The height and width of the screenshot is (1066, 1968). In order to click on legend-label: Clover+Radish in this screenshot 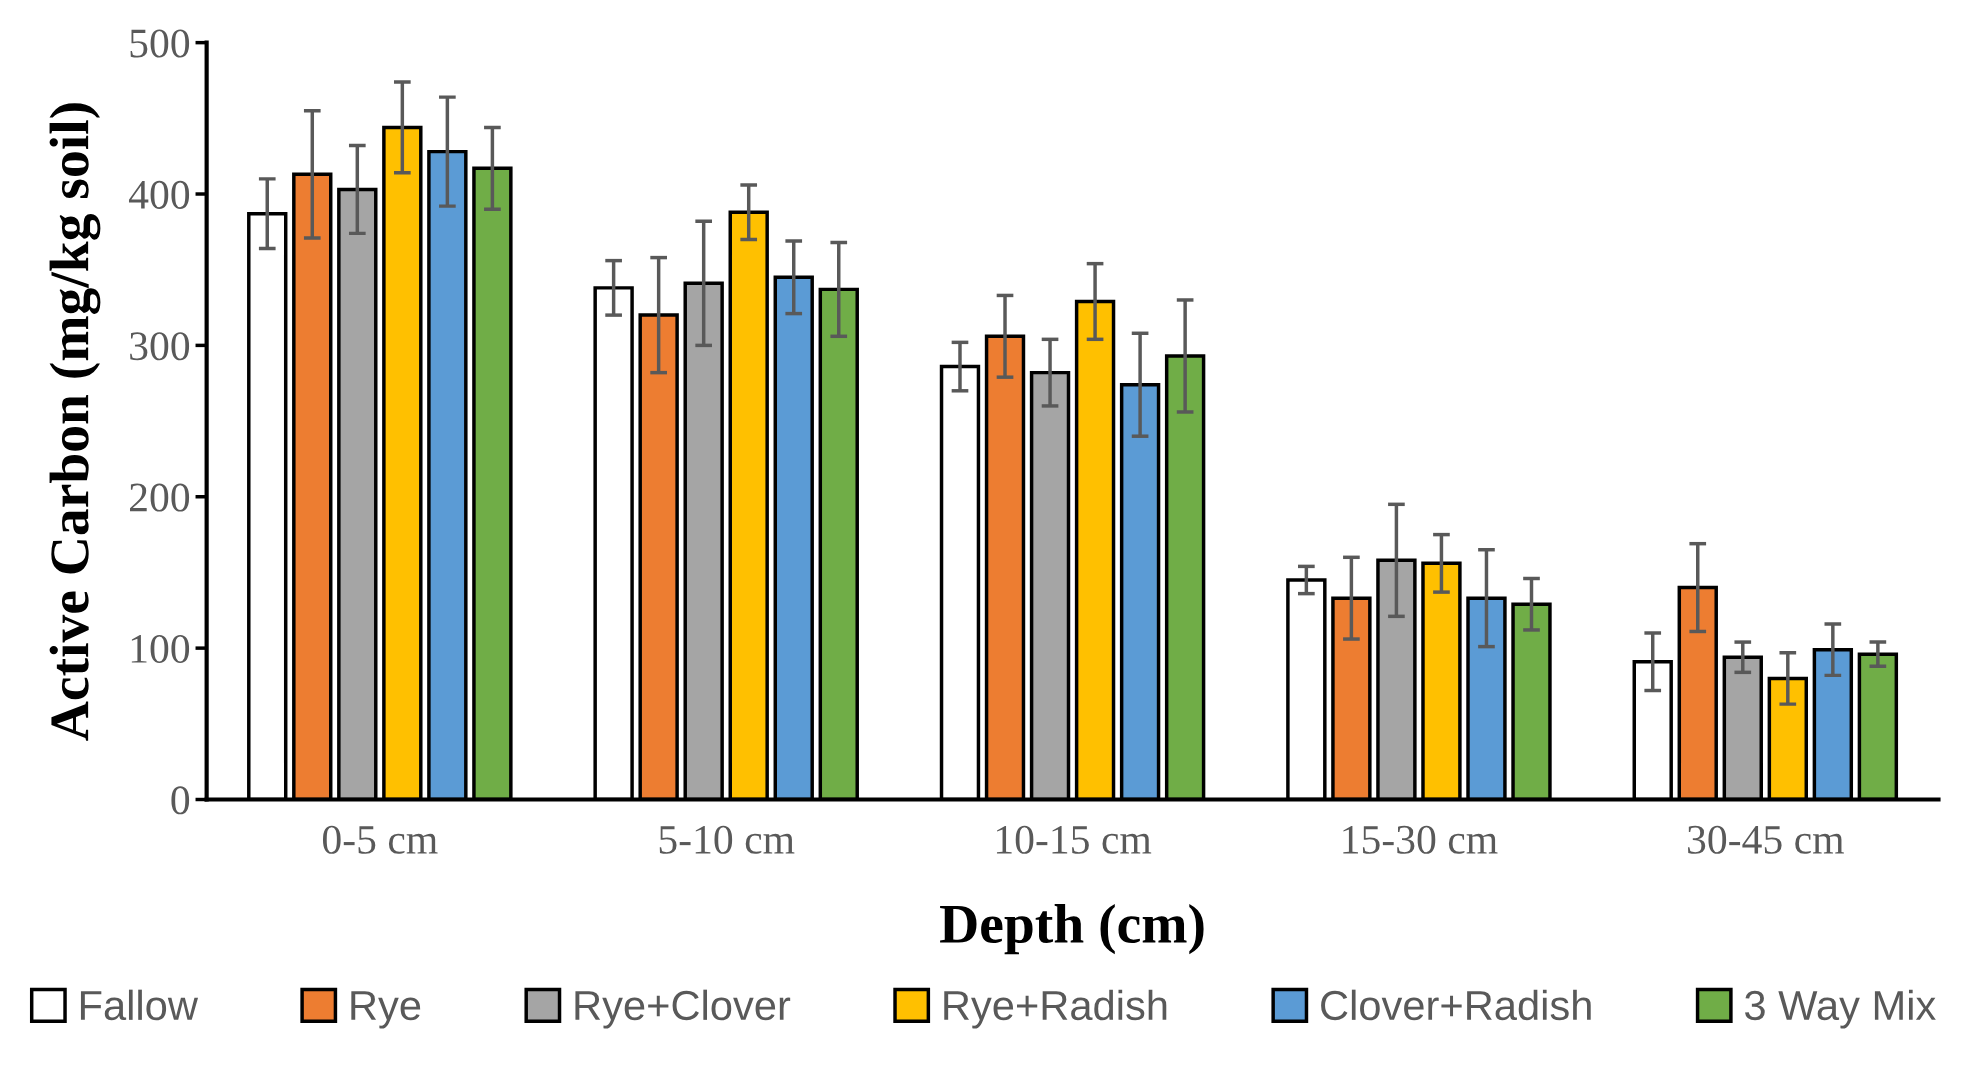, I will do `click(1456, 1005)`.